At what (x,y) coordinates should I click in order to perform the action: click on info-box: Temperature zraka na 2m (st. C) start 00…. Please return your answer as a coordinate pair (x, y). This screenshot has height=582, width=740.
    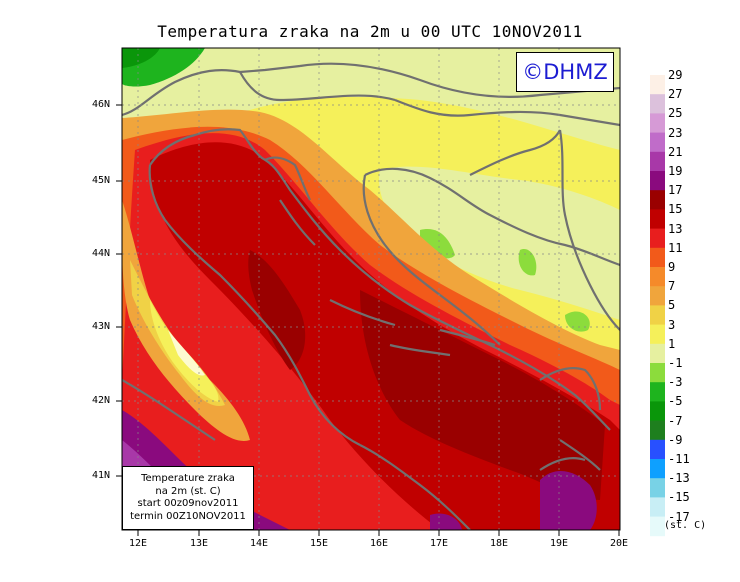
    Looking at the image, I should click on (188, 498).